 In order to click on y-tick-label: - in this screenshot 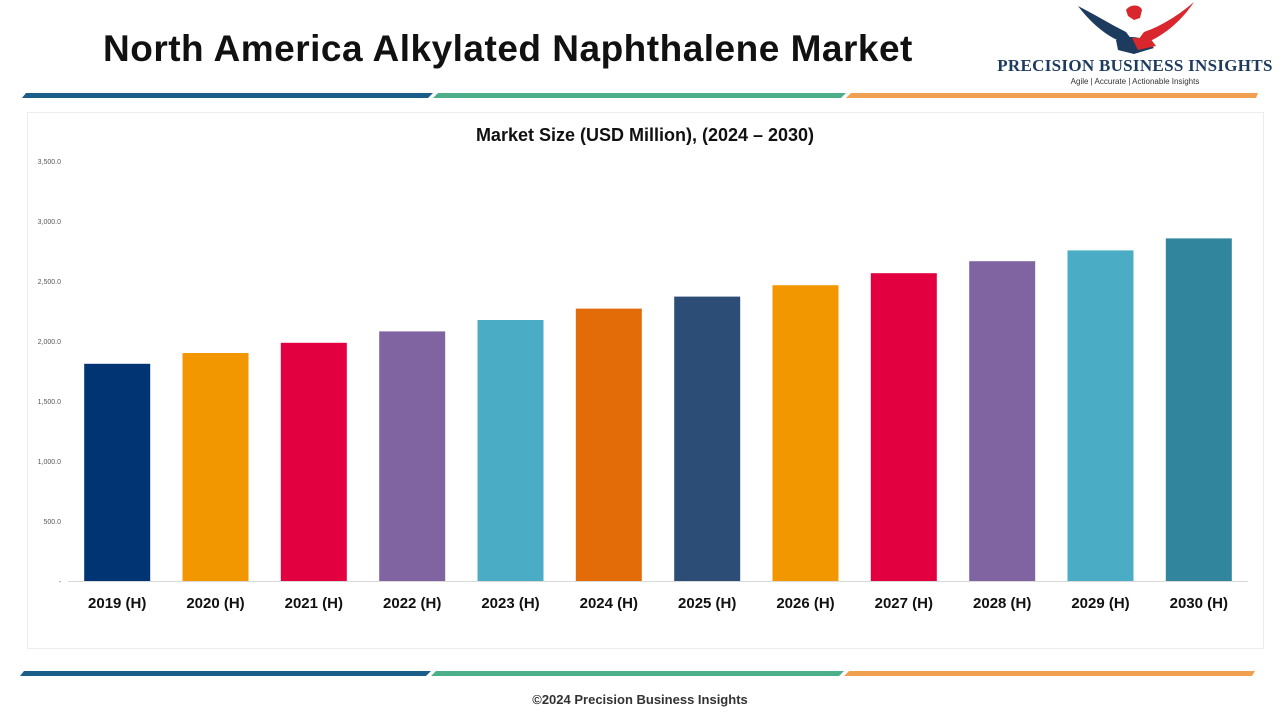, I will do `click(60, 582)`.